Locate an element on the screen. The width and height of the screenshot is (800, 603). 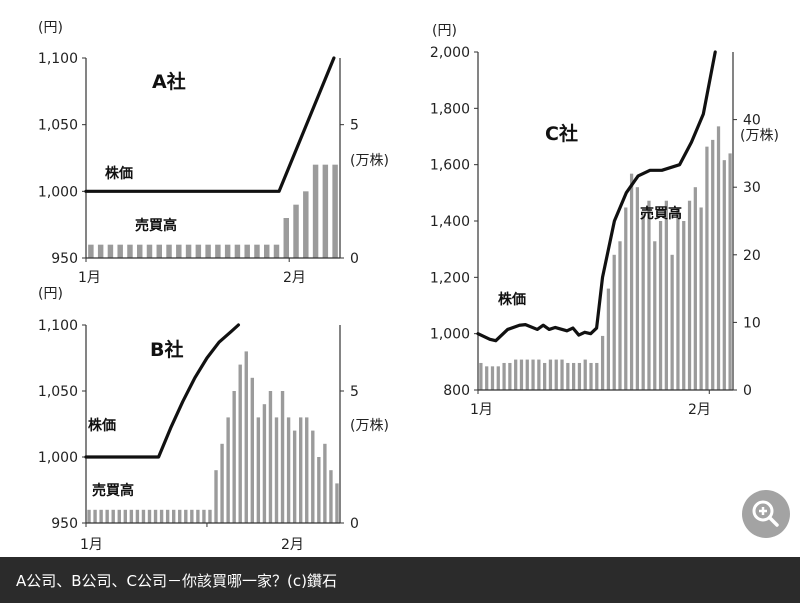
zoom-in-icon is located at coordinates (765, 513).